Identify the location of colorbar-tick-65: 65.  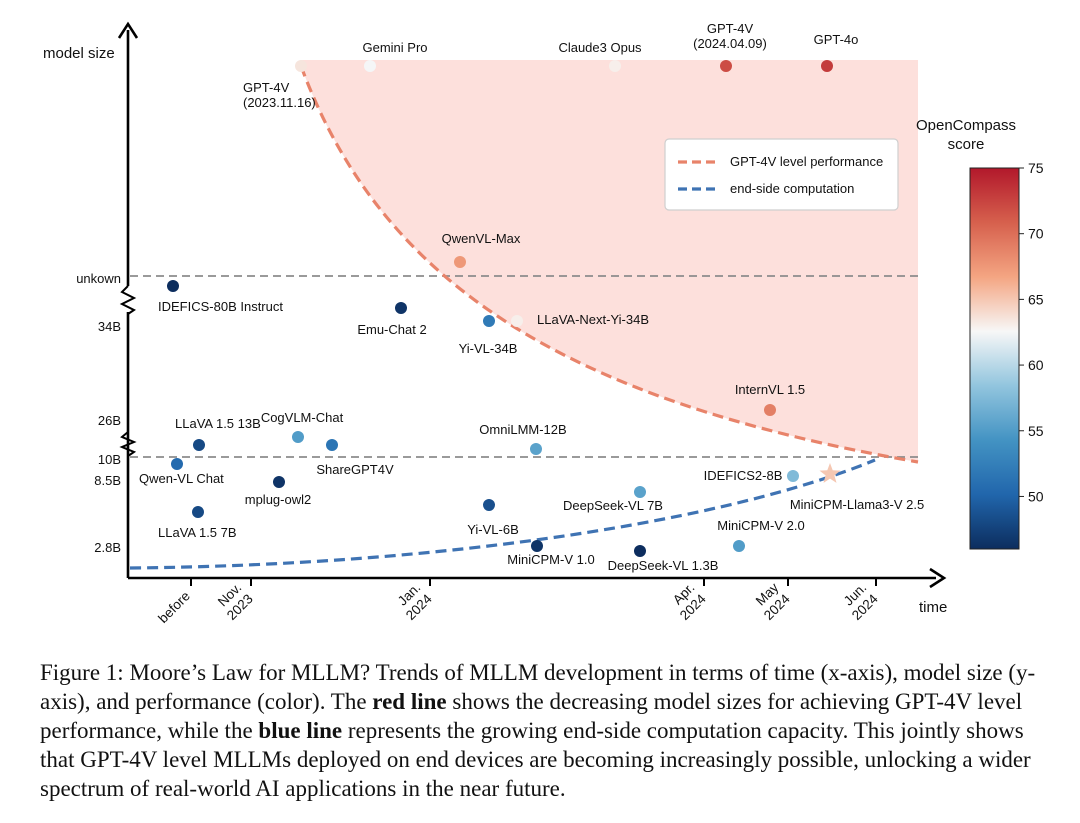
(1036, 299).